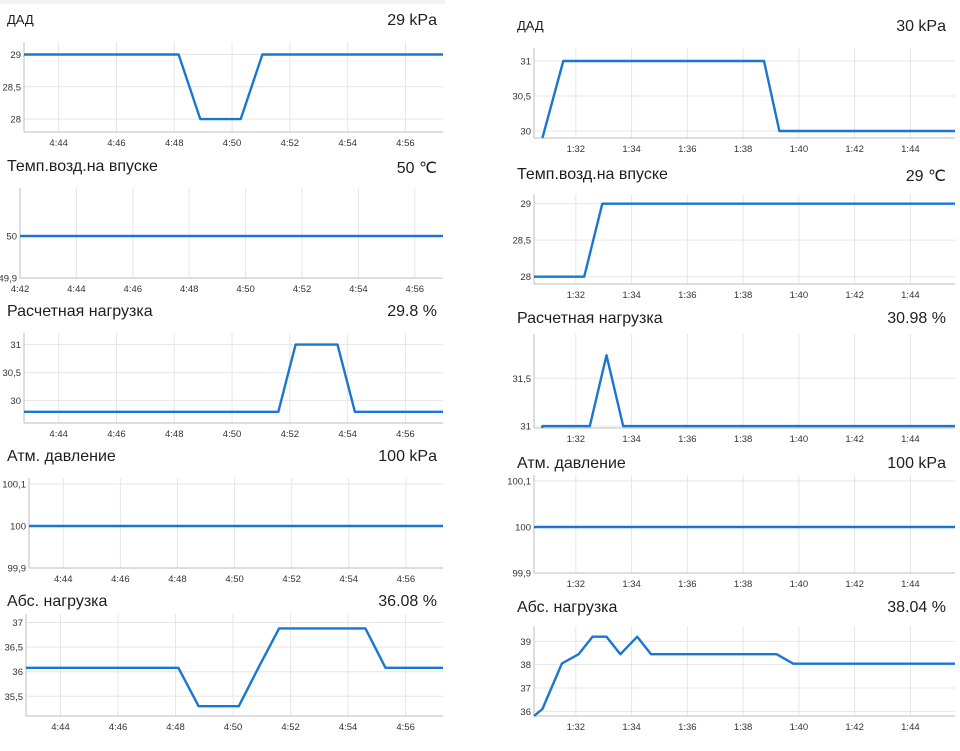 This screenshot has width=960, height=751. I want to click on line-chart: 4:42 4:44 4:46 4:48 4:50 4:52 4:54 4:56 50 49,9, so click(240, 241).